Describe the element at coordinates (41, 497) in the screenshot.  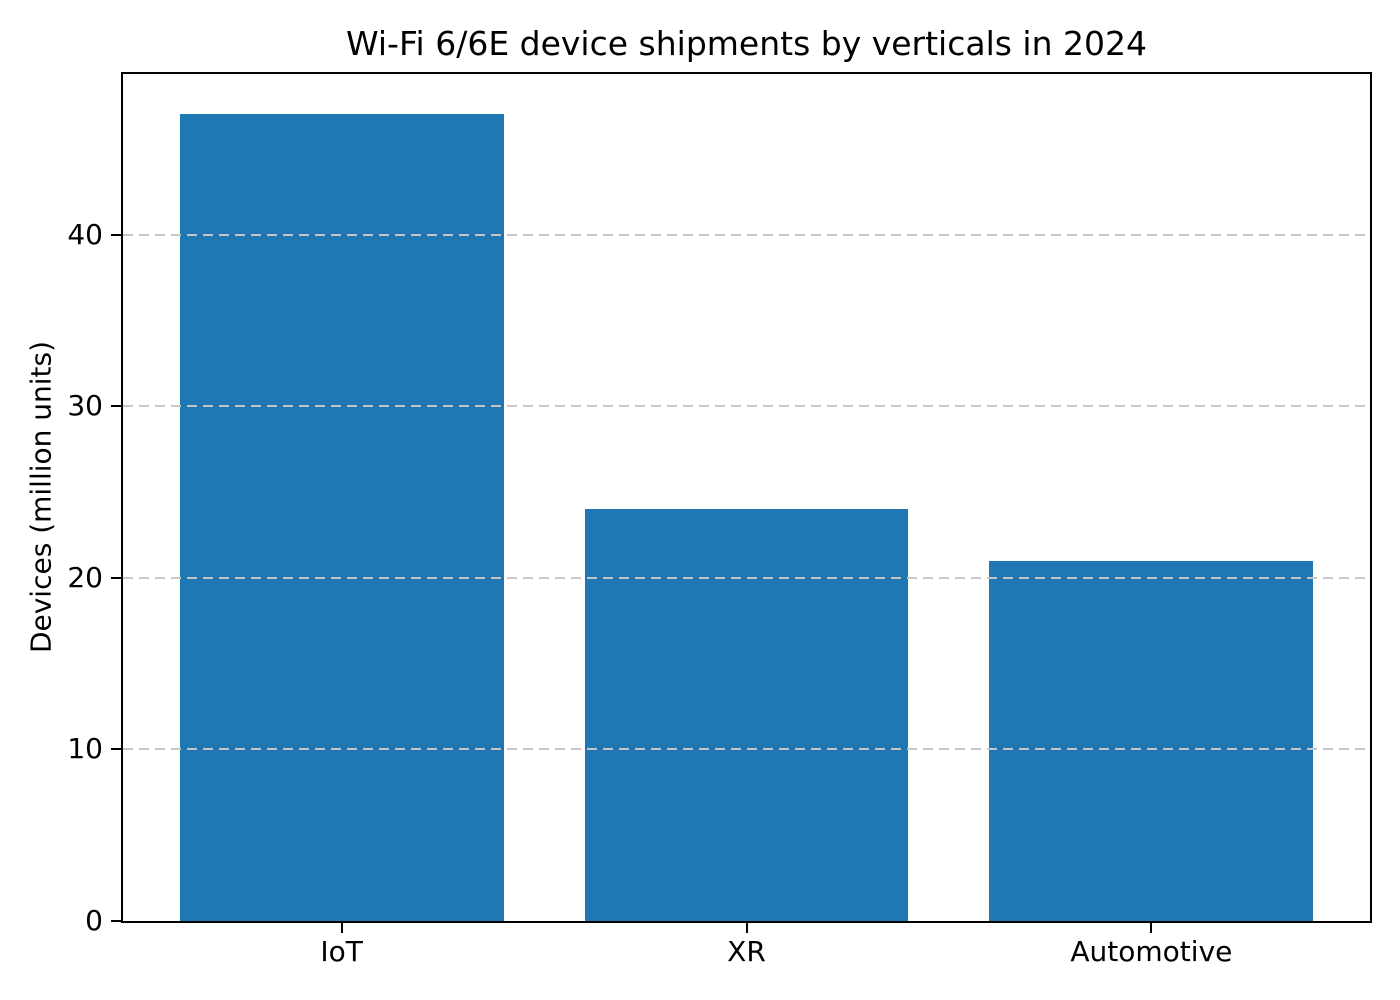
I see `y-axis-label: Devices (million units)` at that location.